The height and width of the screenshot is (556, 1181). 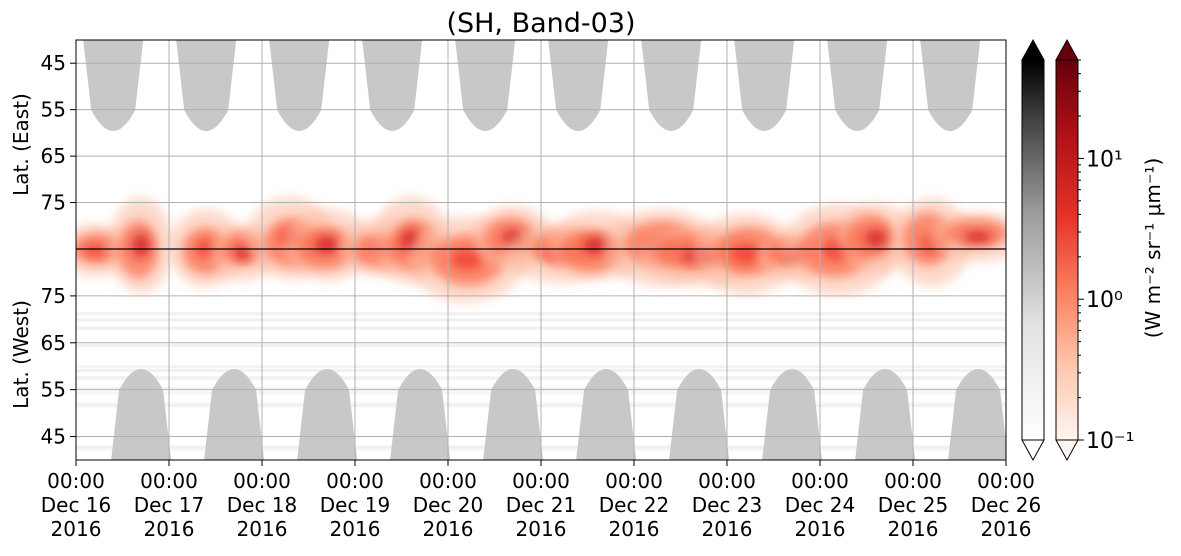 I want to click on chart-title: (SH, Band-03), so click(x=540, y=23).